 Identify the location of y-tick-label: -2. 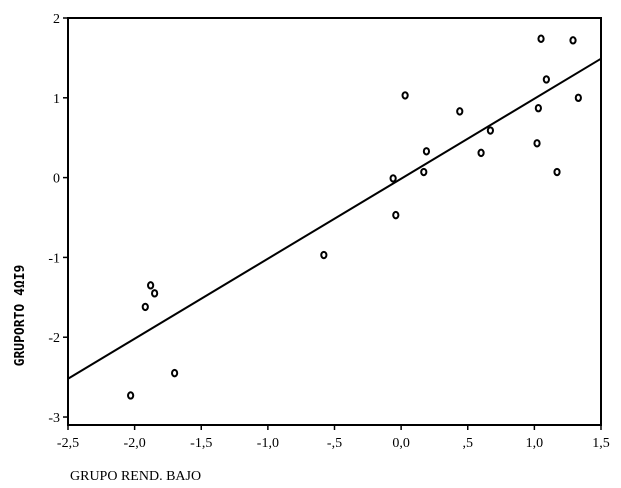
(54, 338).